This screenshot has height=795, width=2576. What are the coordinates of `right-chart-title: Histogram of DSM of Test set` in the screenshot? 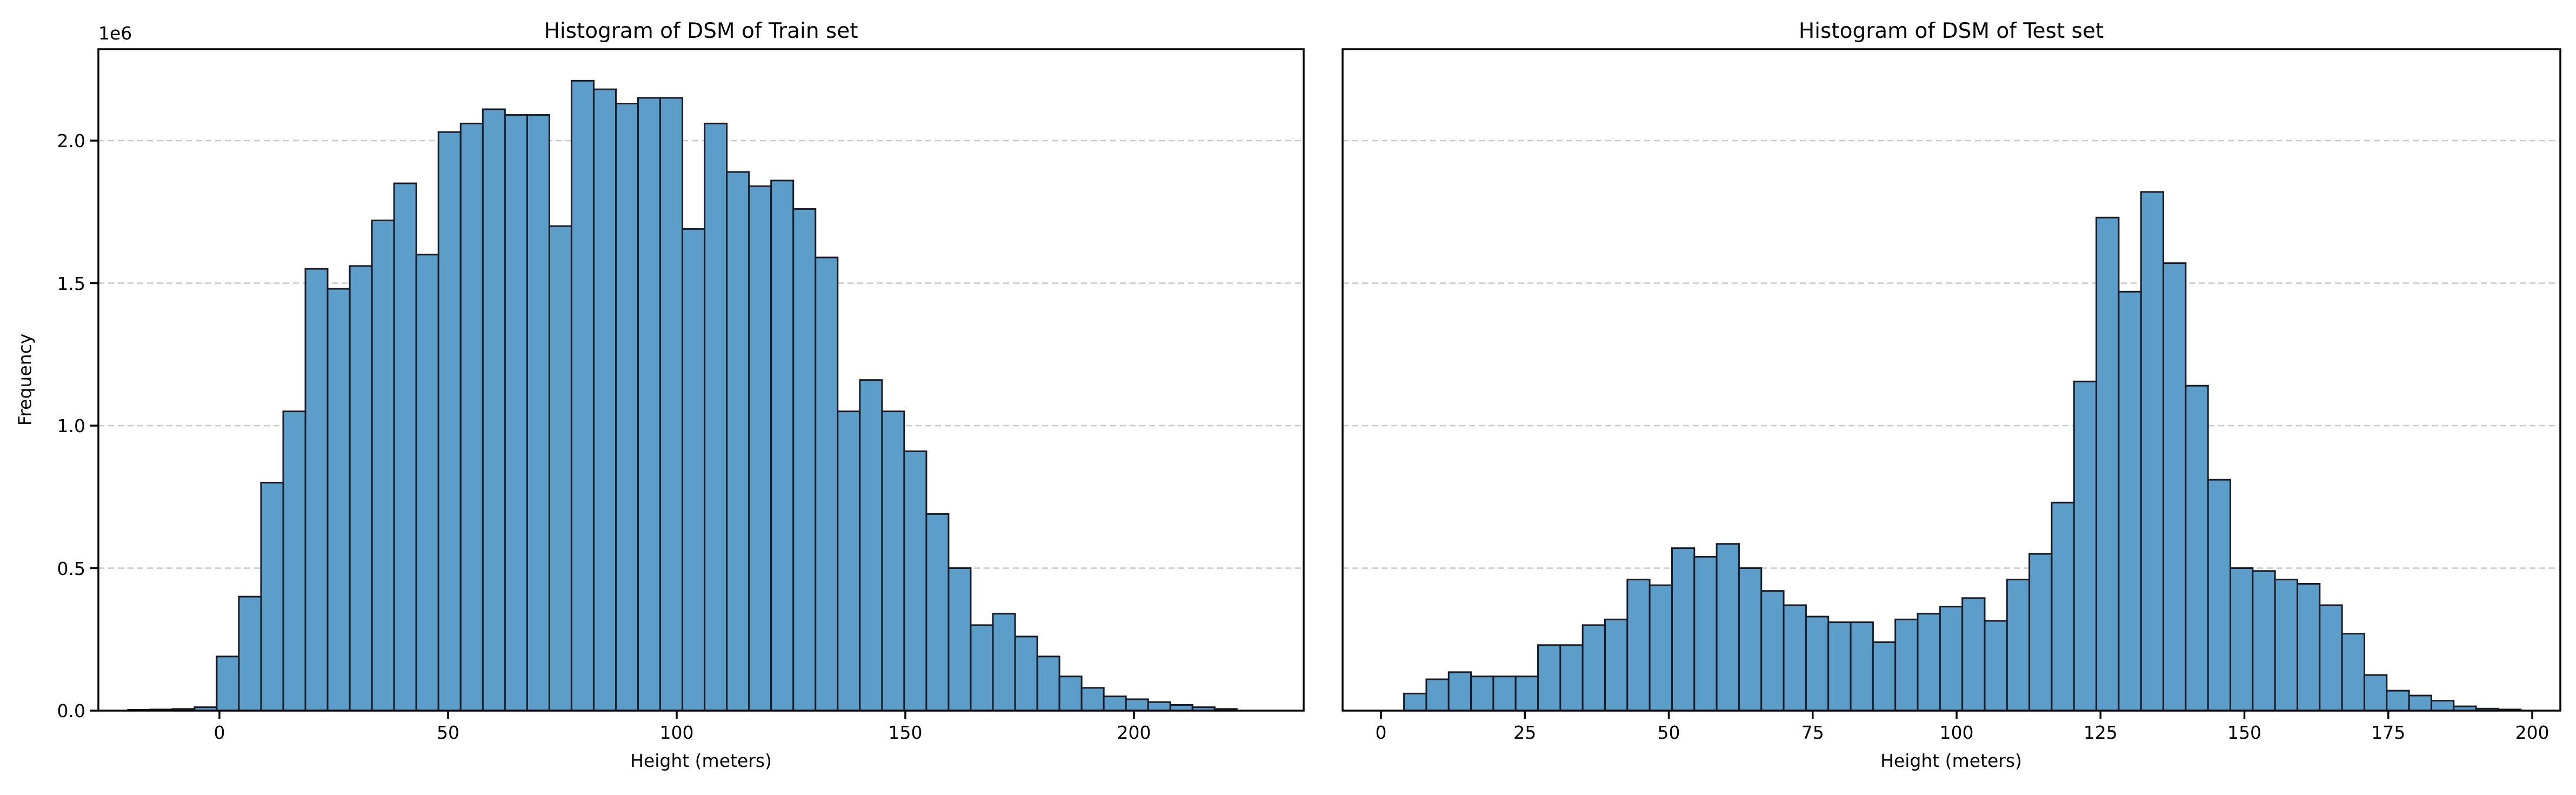 It's located at (1951, 31).